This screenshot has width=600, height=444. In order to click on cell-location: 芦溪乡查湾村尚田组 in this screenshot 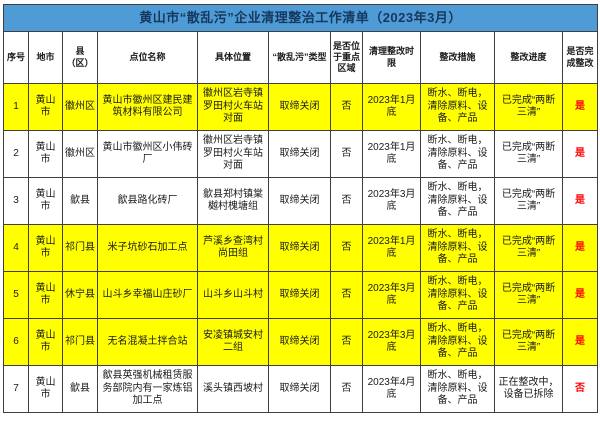, I will do `click(233, 248)`.